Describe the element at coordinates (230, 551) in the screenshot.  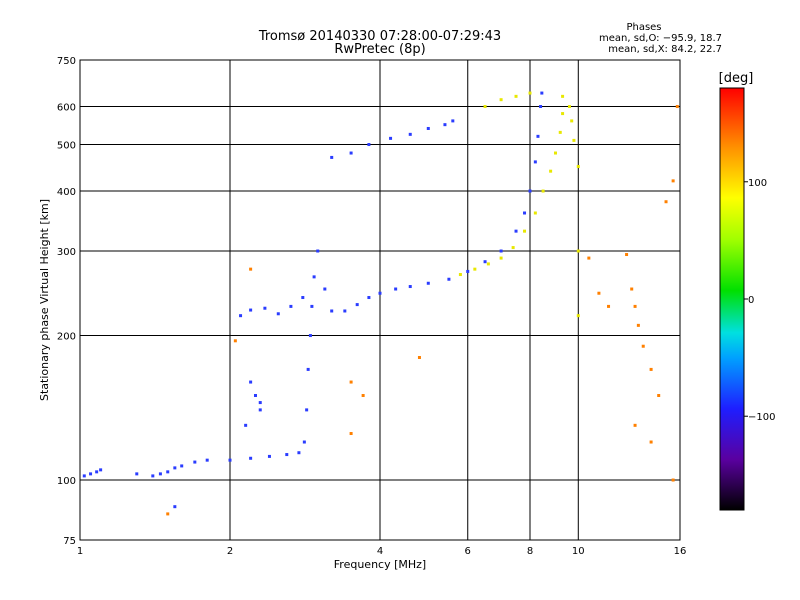
I see `x-tick-label: 2` at that location.